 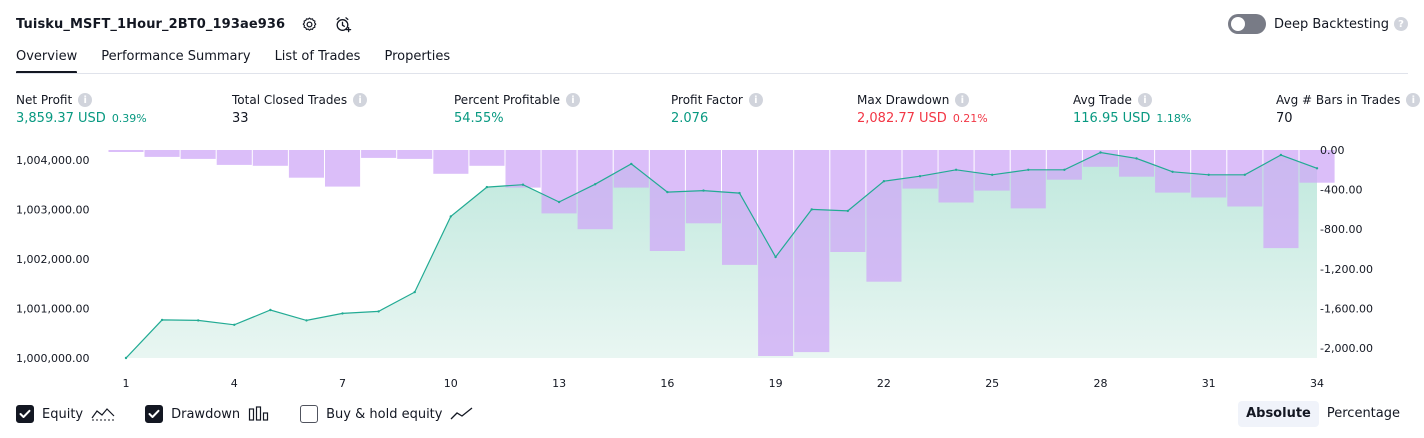 I want to click on right-axis-tick-label: -2,000.00, so click(x=1346, y=348).